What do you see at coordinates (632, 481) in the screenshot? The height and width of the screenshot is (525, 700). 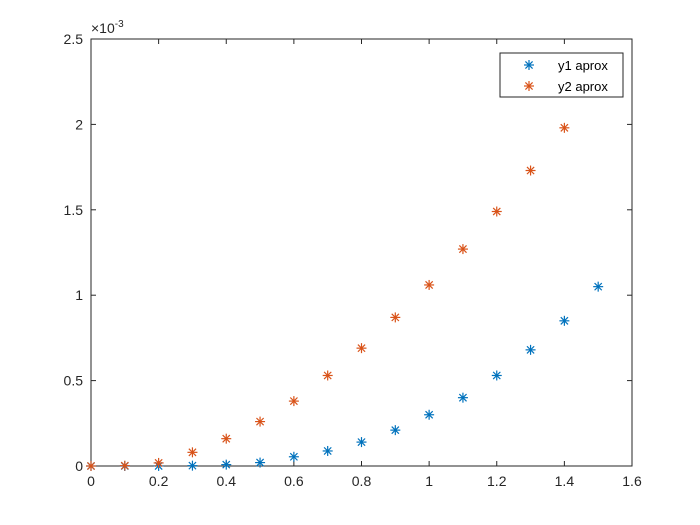 I see `x-tick-label: 1.6` at bounding box center [632, 481].